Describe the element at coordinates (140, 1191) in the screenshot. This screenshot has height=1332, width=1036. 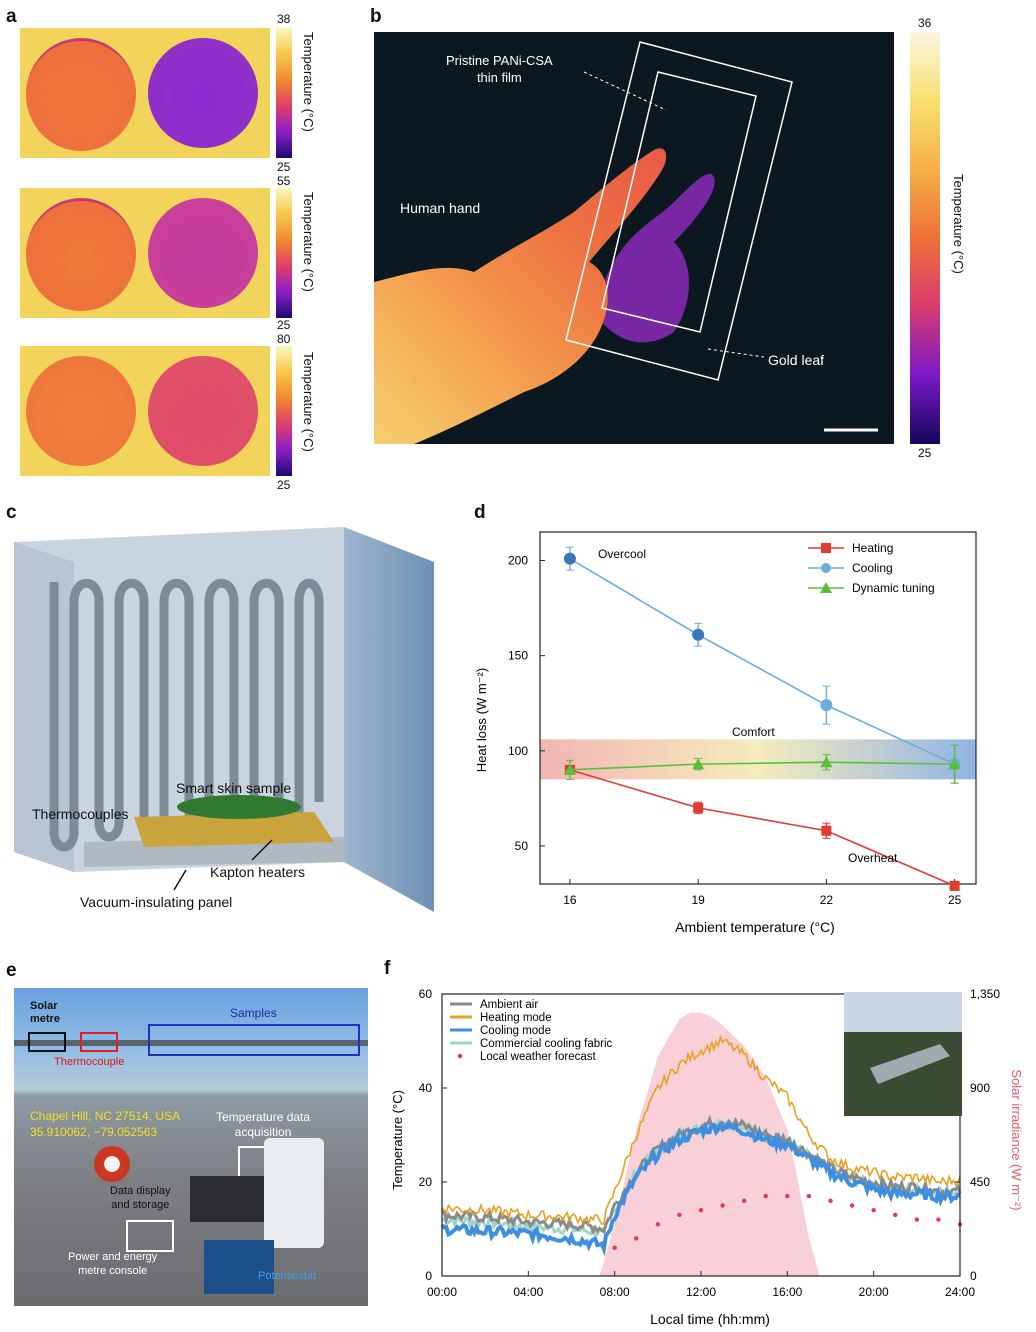
I see `display-line1: Data display` at that location.